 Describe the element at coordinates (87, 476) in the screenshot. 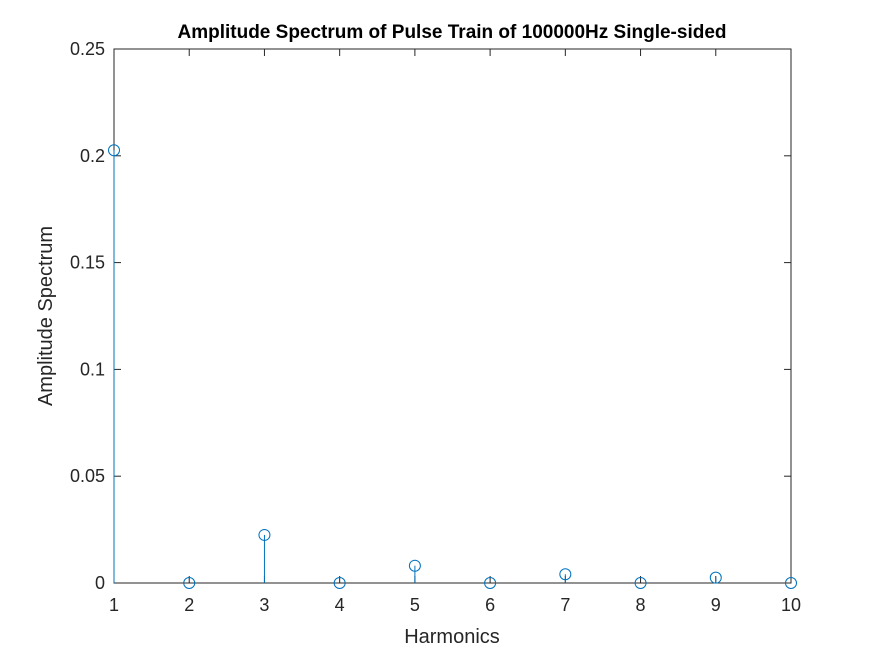

I see `y-tick-label: 0.05` at that location.